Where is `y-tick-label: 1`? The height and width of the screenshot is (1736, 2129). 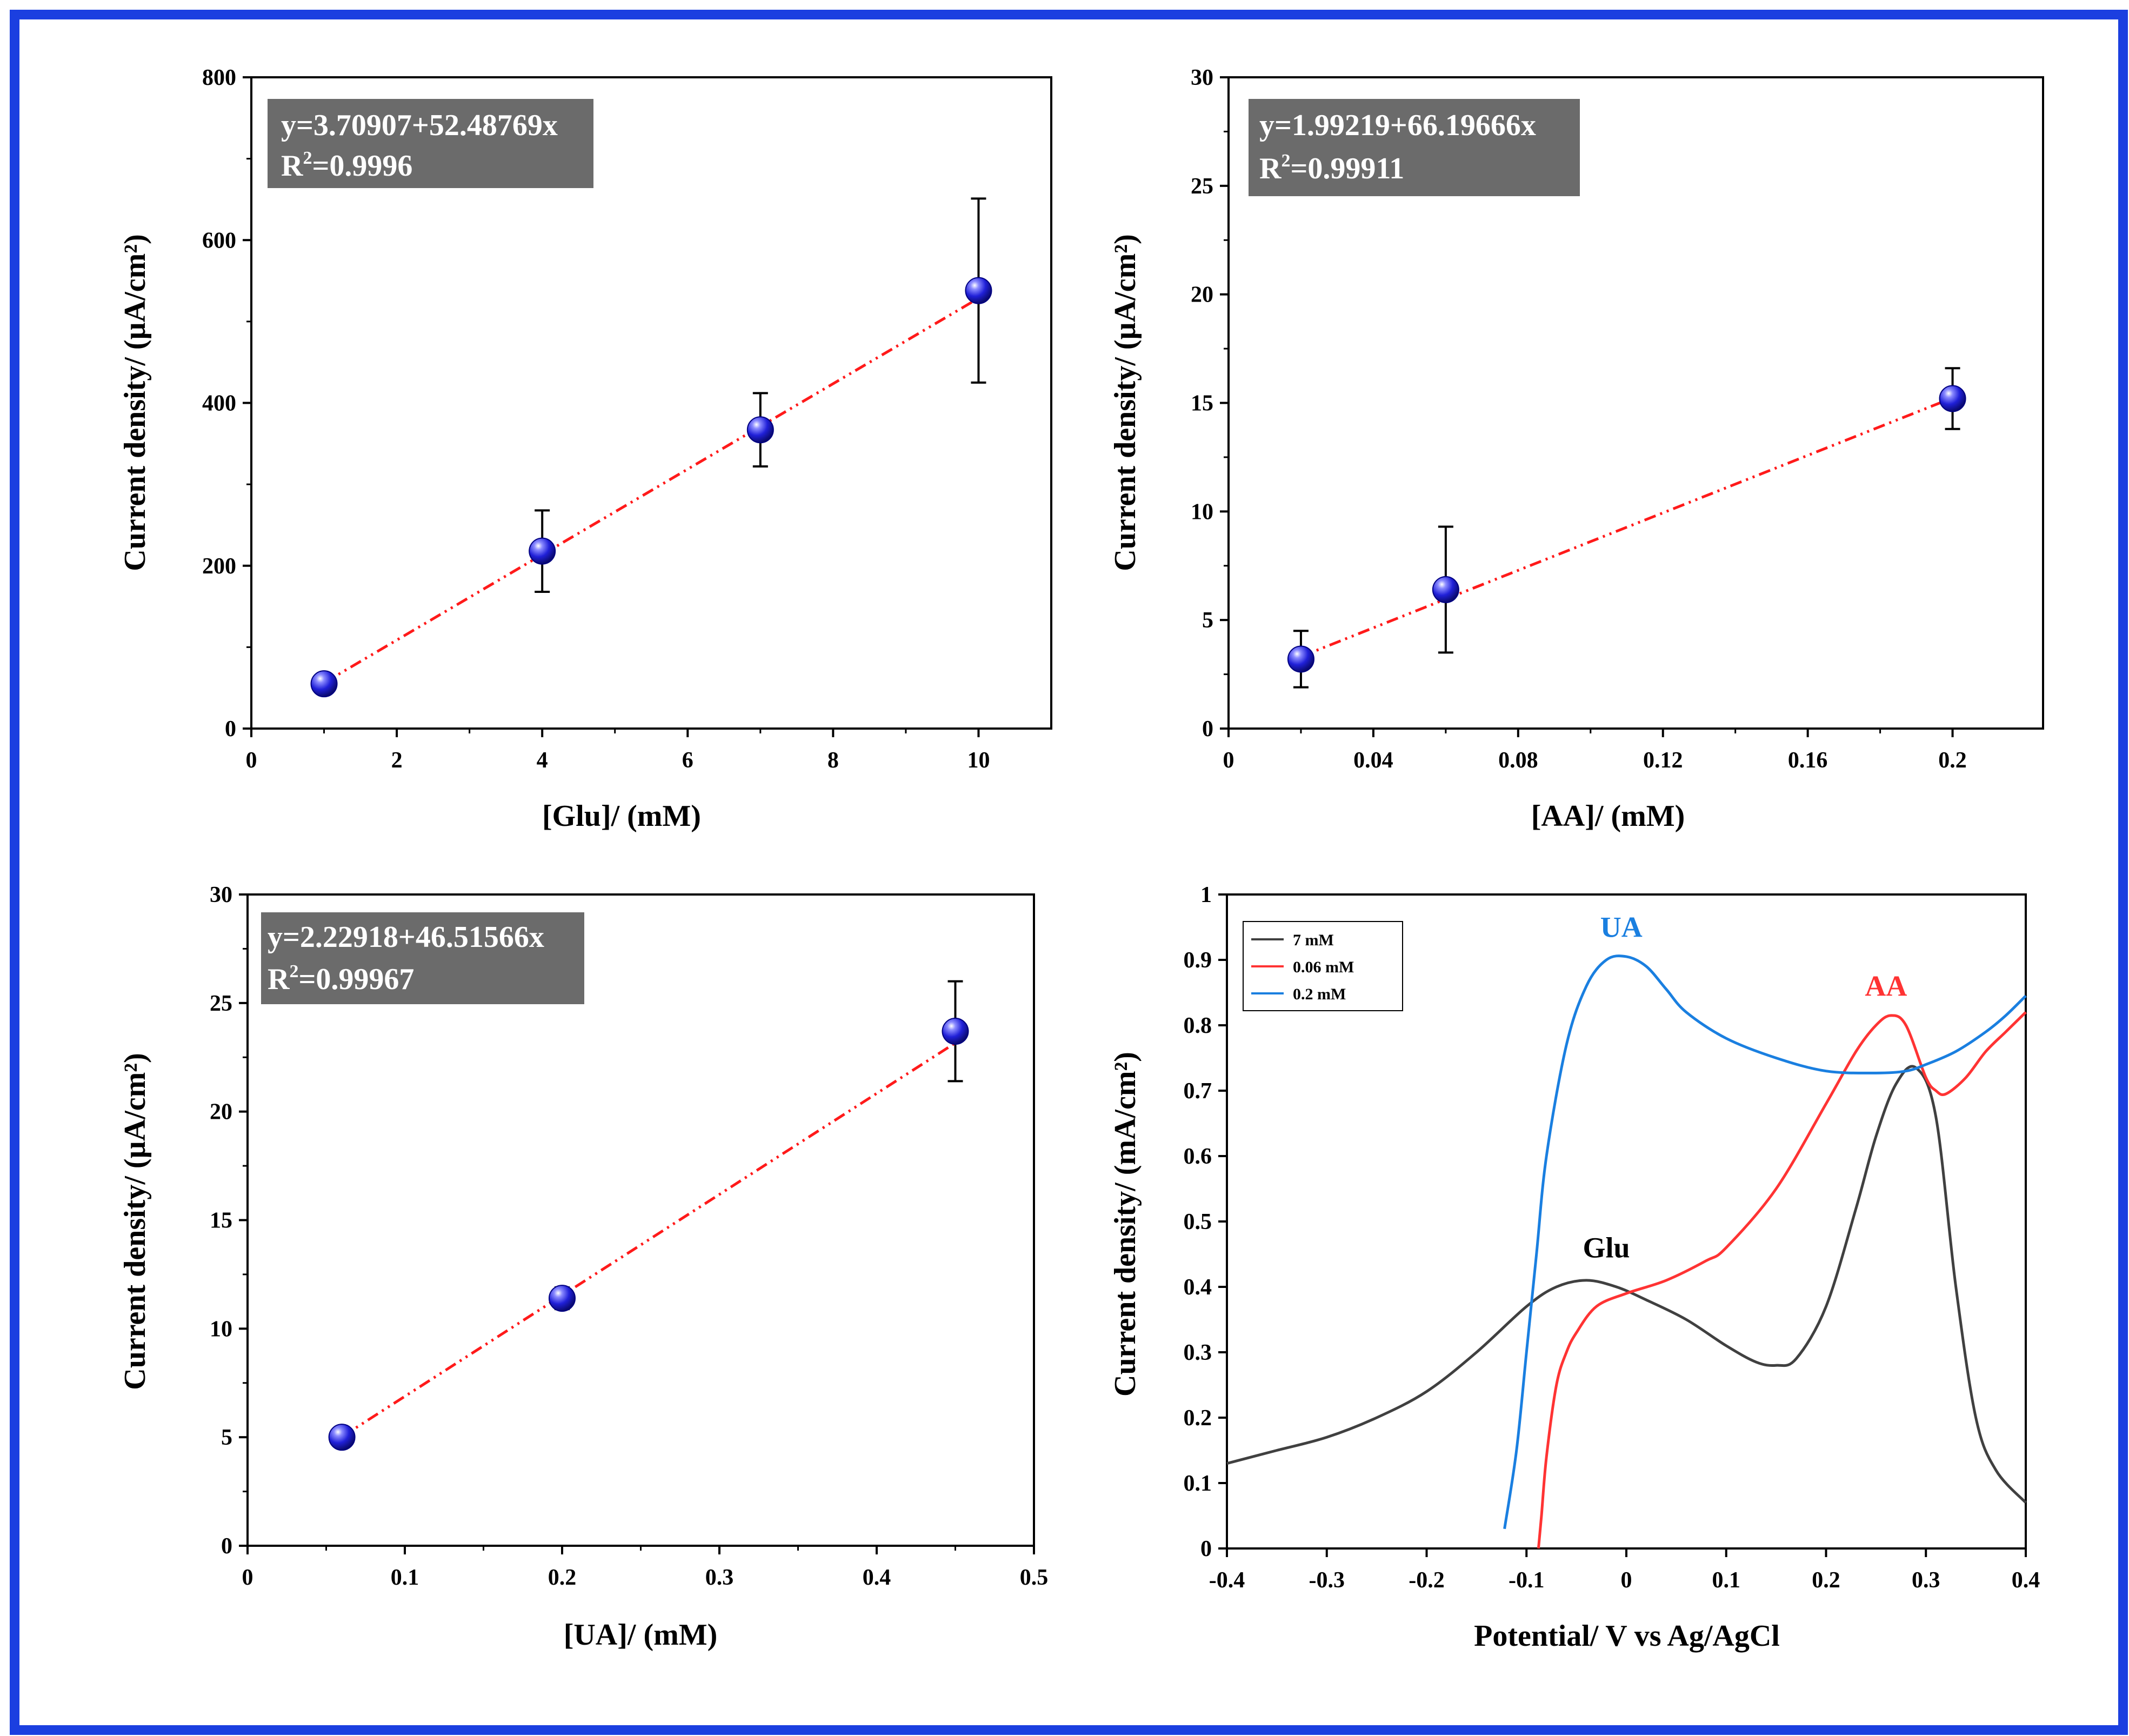
y-tick-label: 1 is located at coordinates (1206, 895).